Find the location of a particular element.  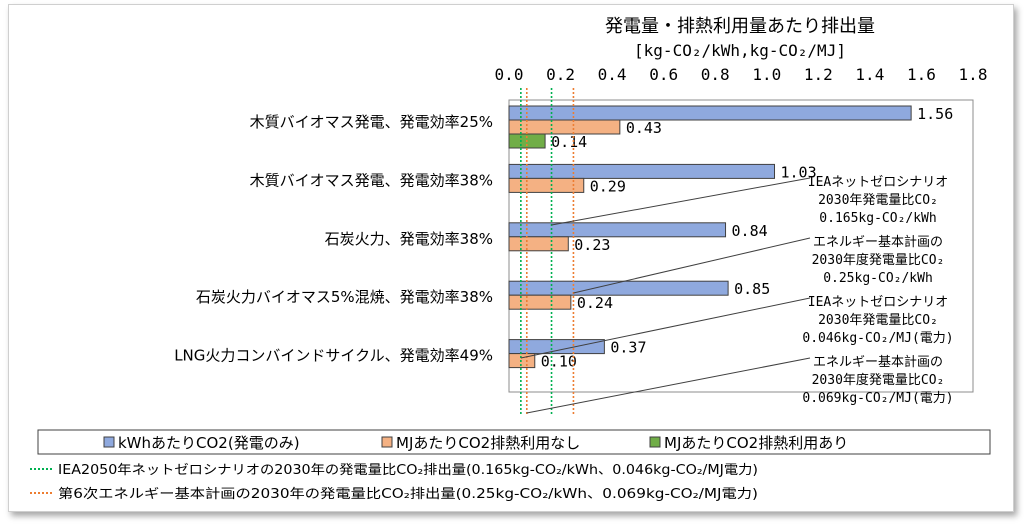

category-label: 石炭火力、発電効率38% is located at coordinates (409, 239).